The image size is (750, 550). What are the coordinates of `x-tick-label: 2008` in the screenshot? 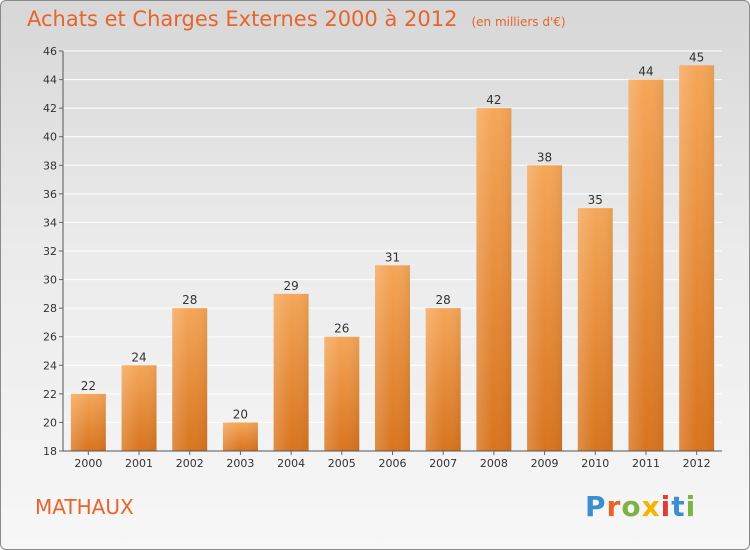 It's located at (494, 463).